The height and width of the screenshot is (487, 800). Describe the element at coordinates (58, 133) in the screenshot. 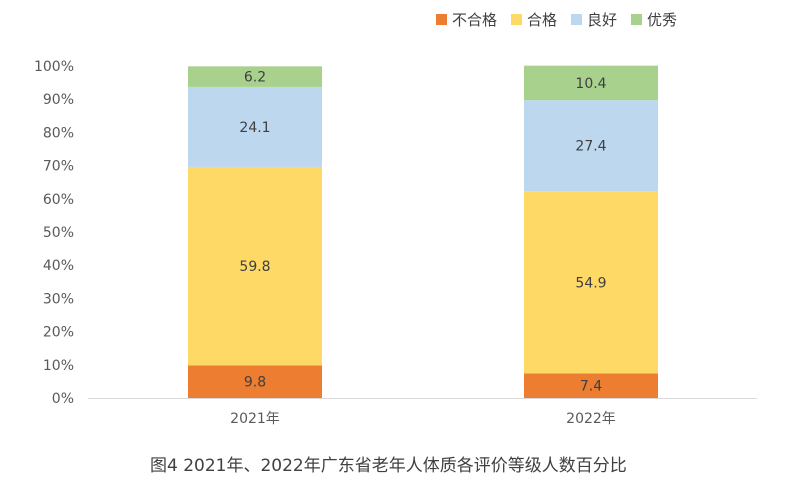

I see `y-tick-label: 80%` at that location.